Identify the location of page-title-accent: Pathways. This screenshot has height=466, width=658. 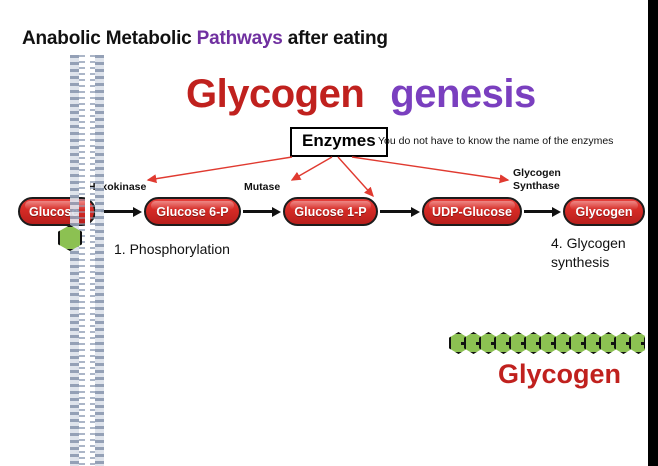
(239, 38).